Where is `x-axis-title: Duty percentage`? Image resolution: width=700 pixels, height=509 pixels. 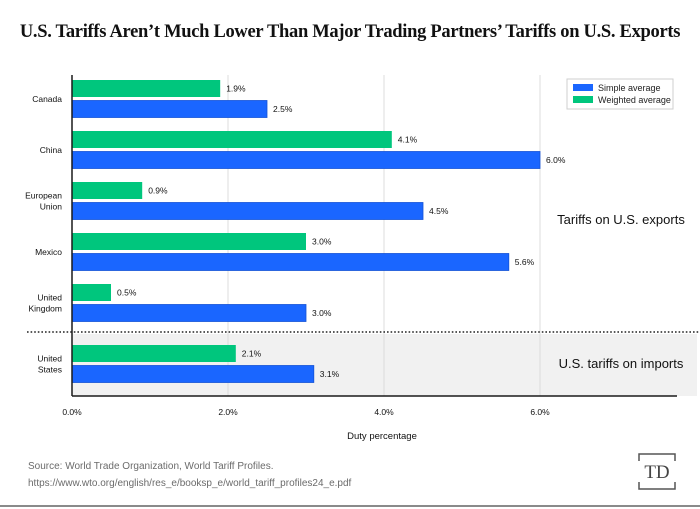
x-axis-title: Duty percentage is located at coordinates (382, 436).